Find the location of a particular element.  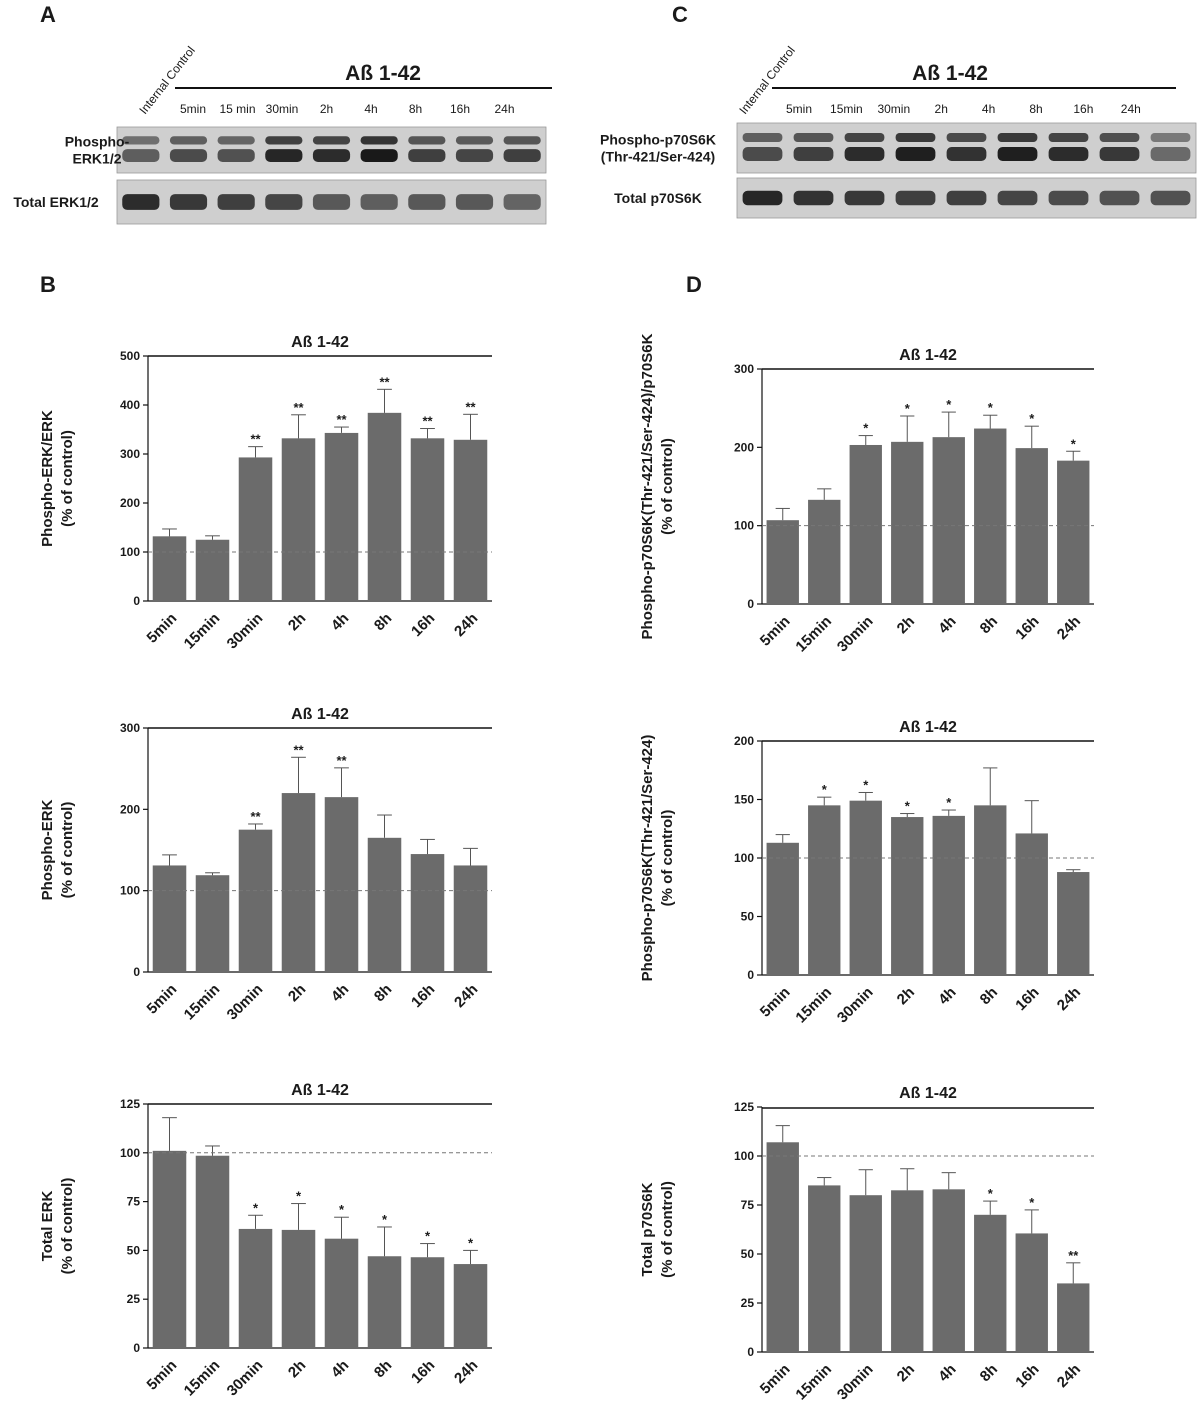

blot-row-label: (Thr-421/Ser-424) is located at coordinates (658, 157).